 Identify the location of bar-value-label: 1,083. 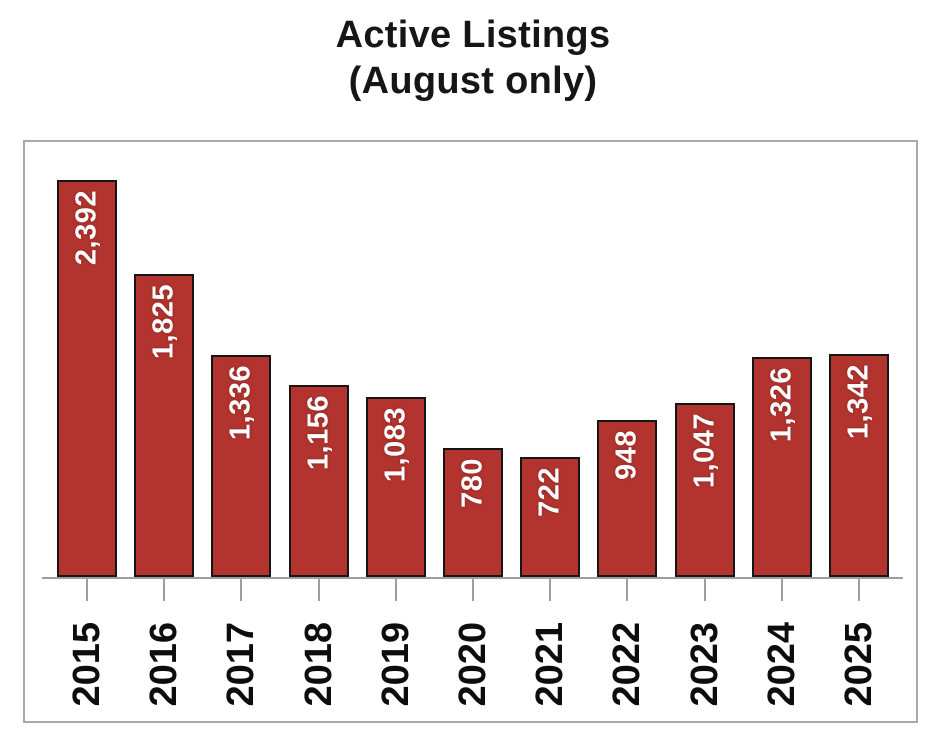
(395, 445).